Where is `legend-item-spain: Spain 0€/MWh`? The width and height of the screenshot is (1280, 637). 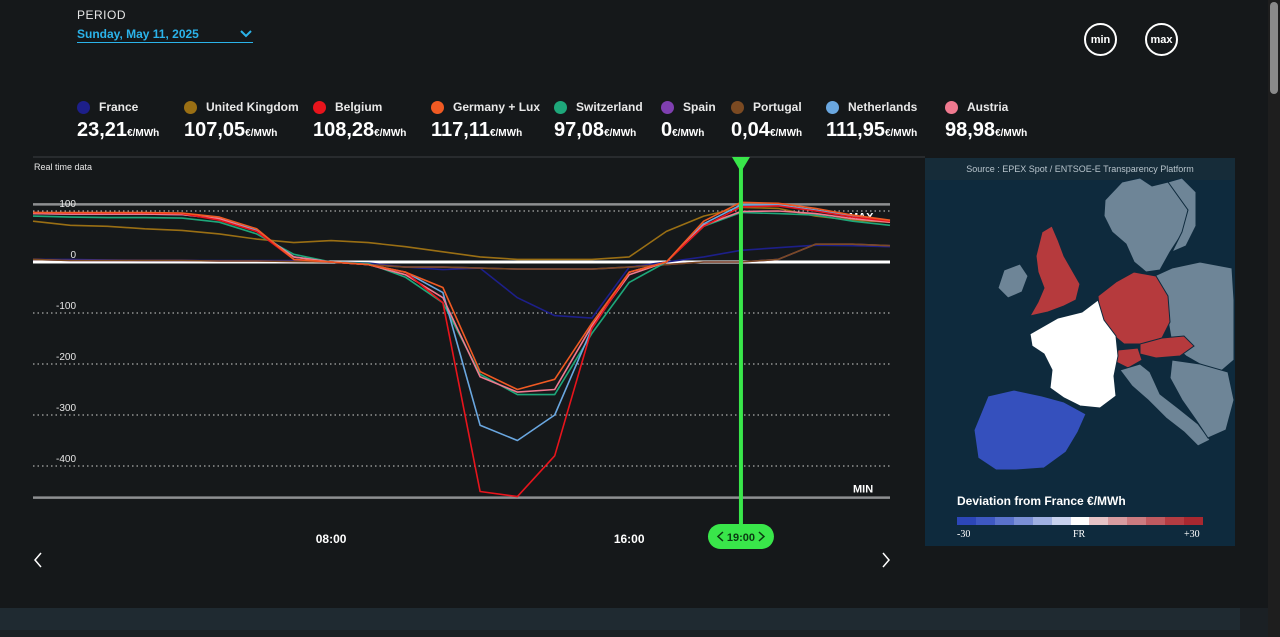
legend-item-spain: Spain 0€/MWh is located at coordinates (688, 120).